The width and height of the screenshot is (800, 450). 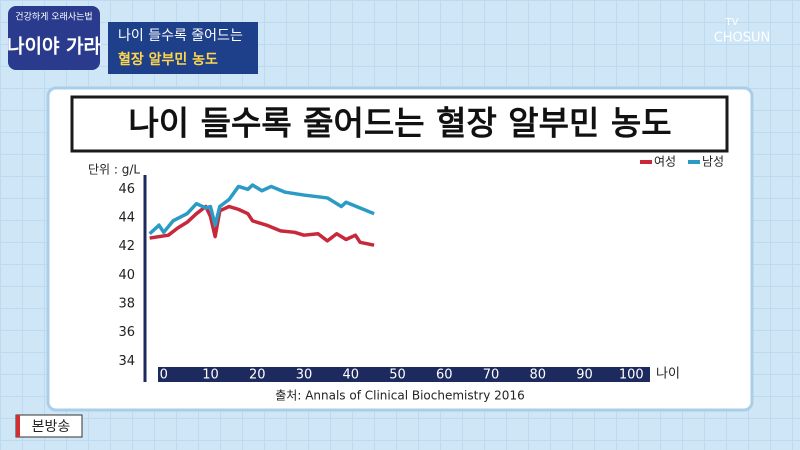 I want to click on x-tick-label: 60, so click(x=444, y=375).